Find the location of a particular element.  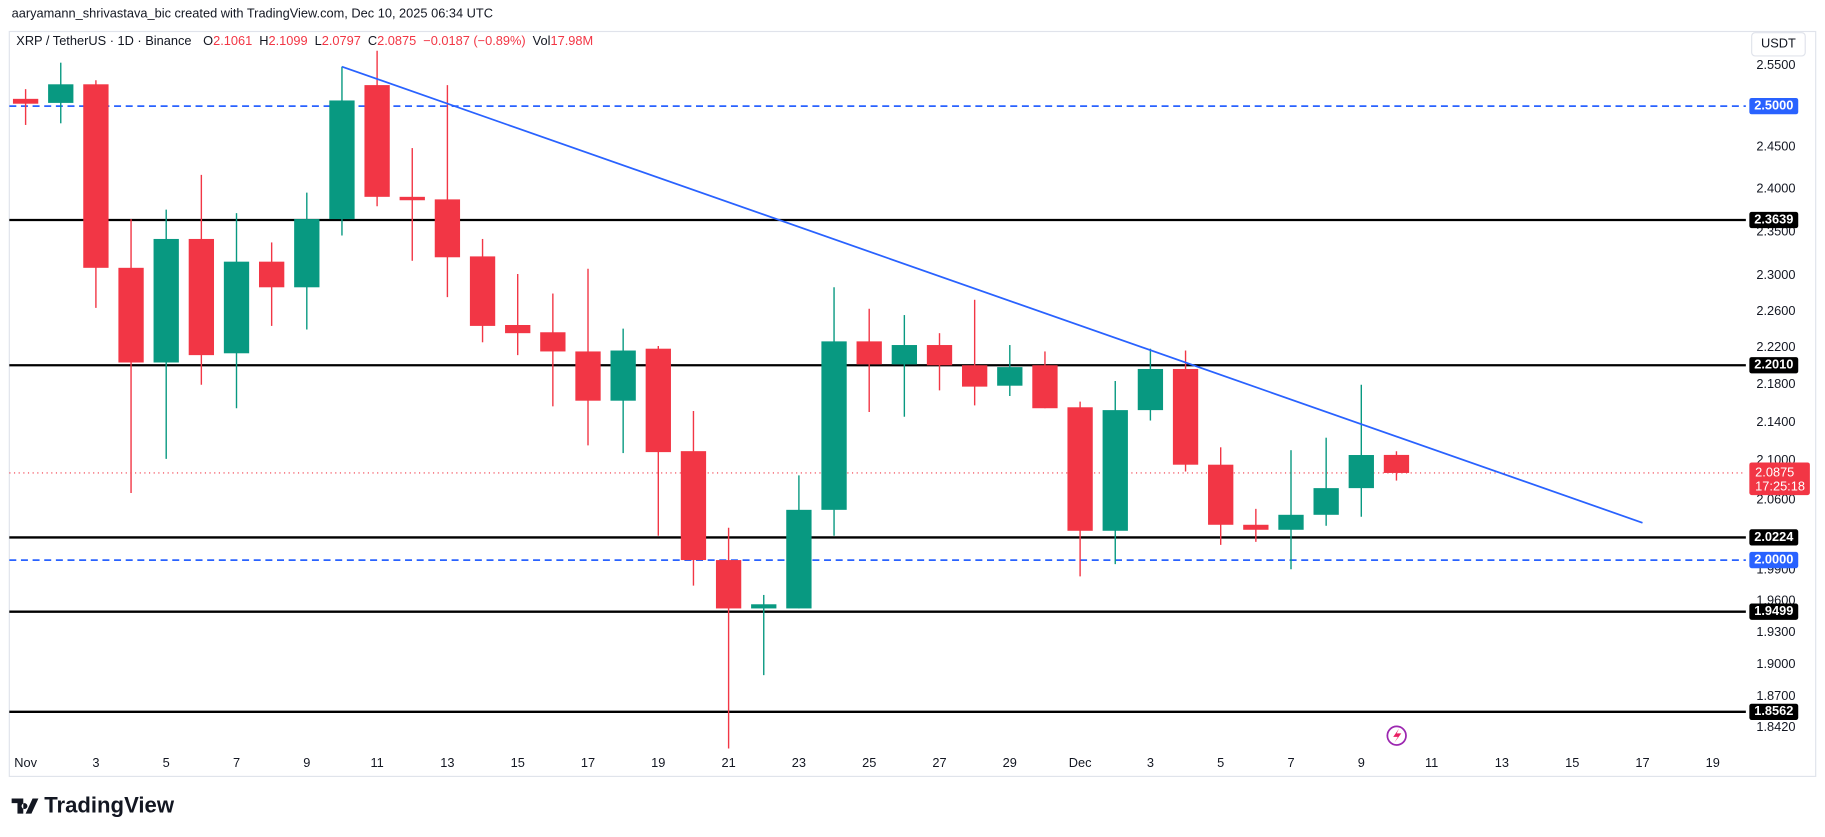

brand-mark is located at coordinates (25, 806).